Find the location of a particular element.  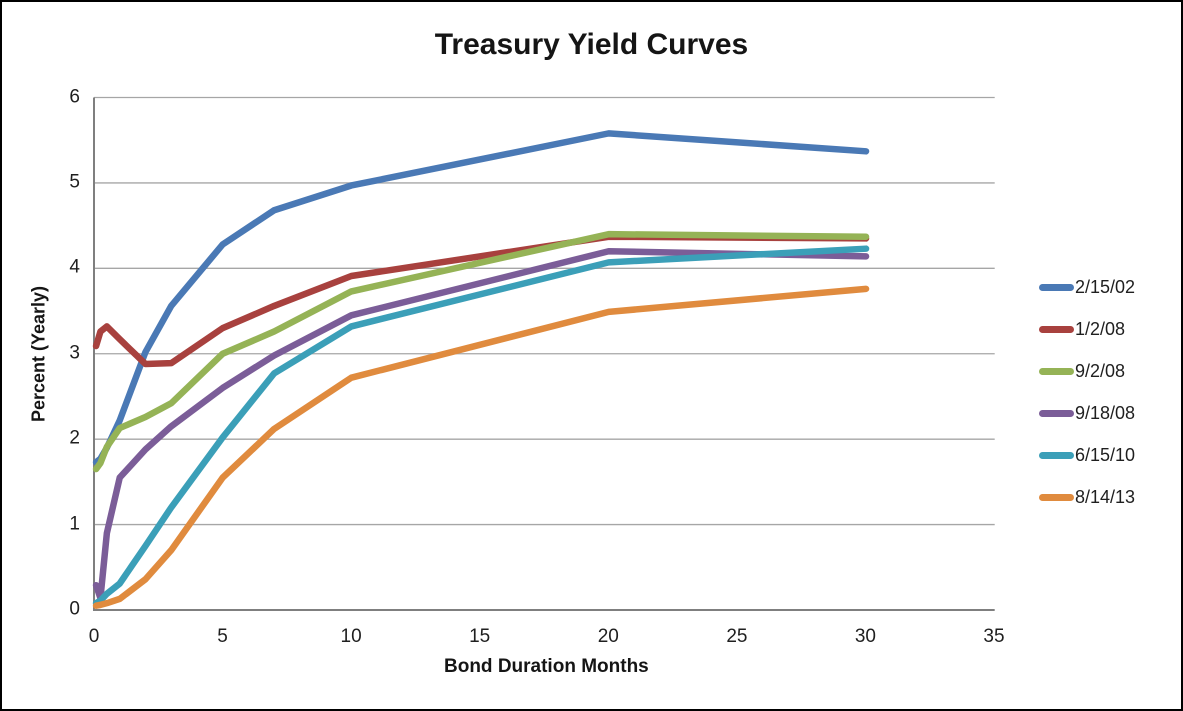

x-axis-title: Bond Duration Months is located at coordinates (546, 666).